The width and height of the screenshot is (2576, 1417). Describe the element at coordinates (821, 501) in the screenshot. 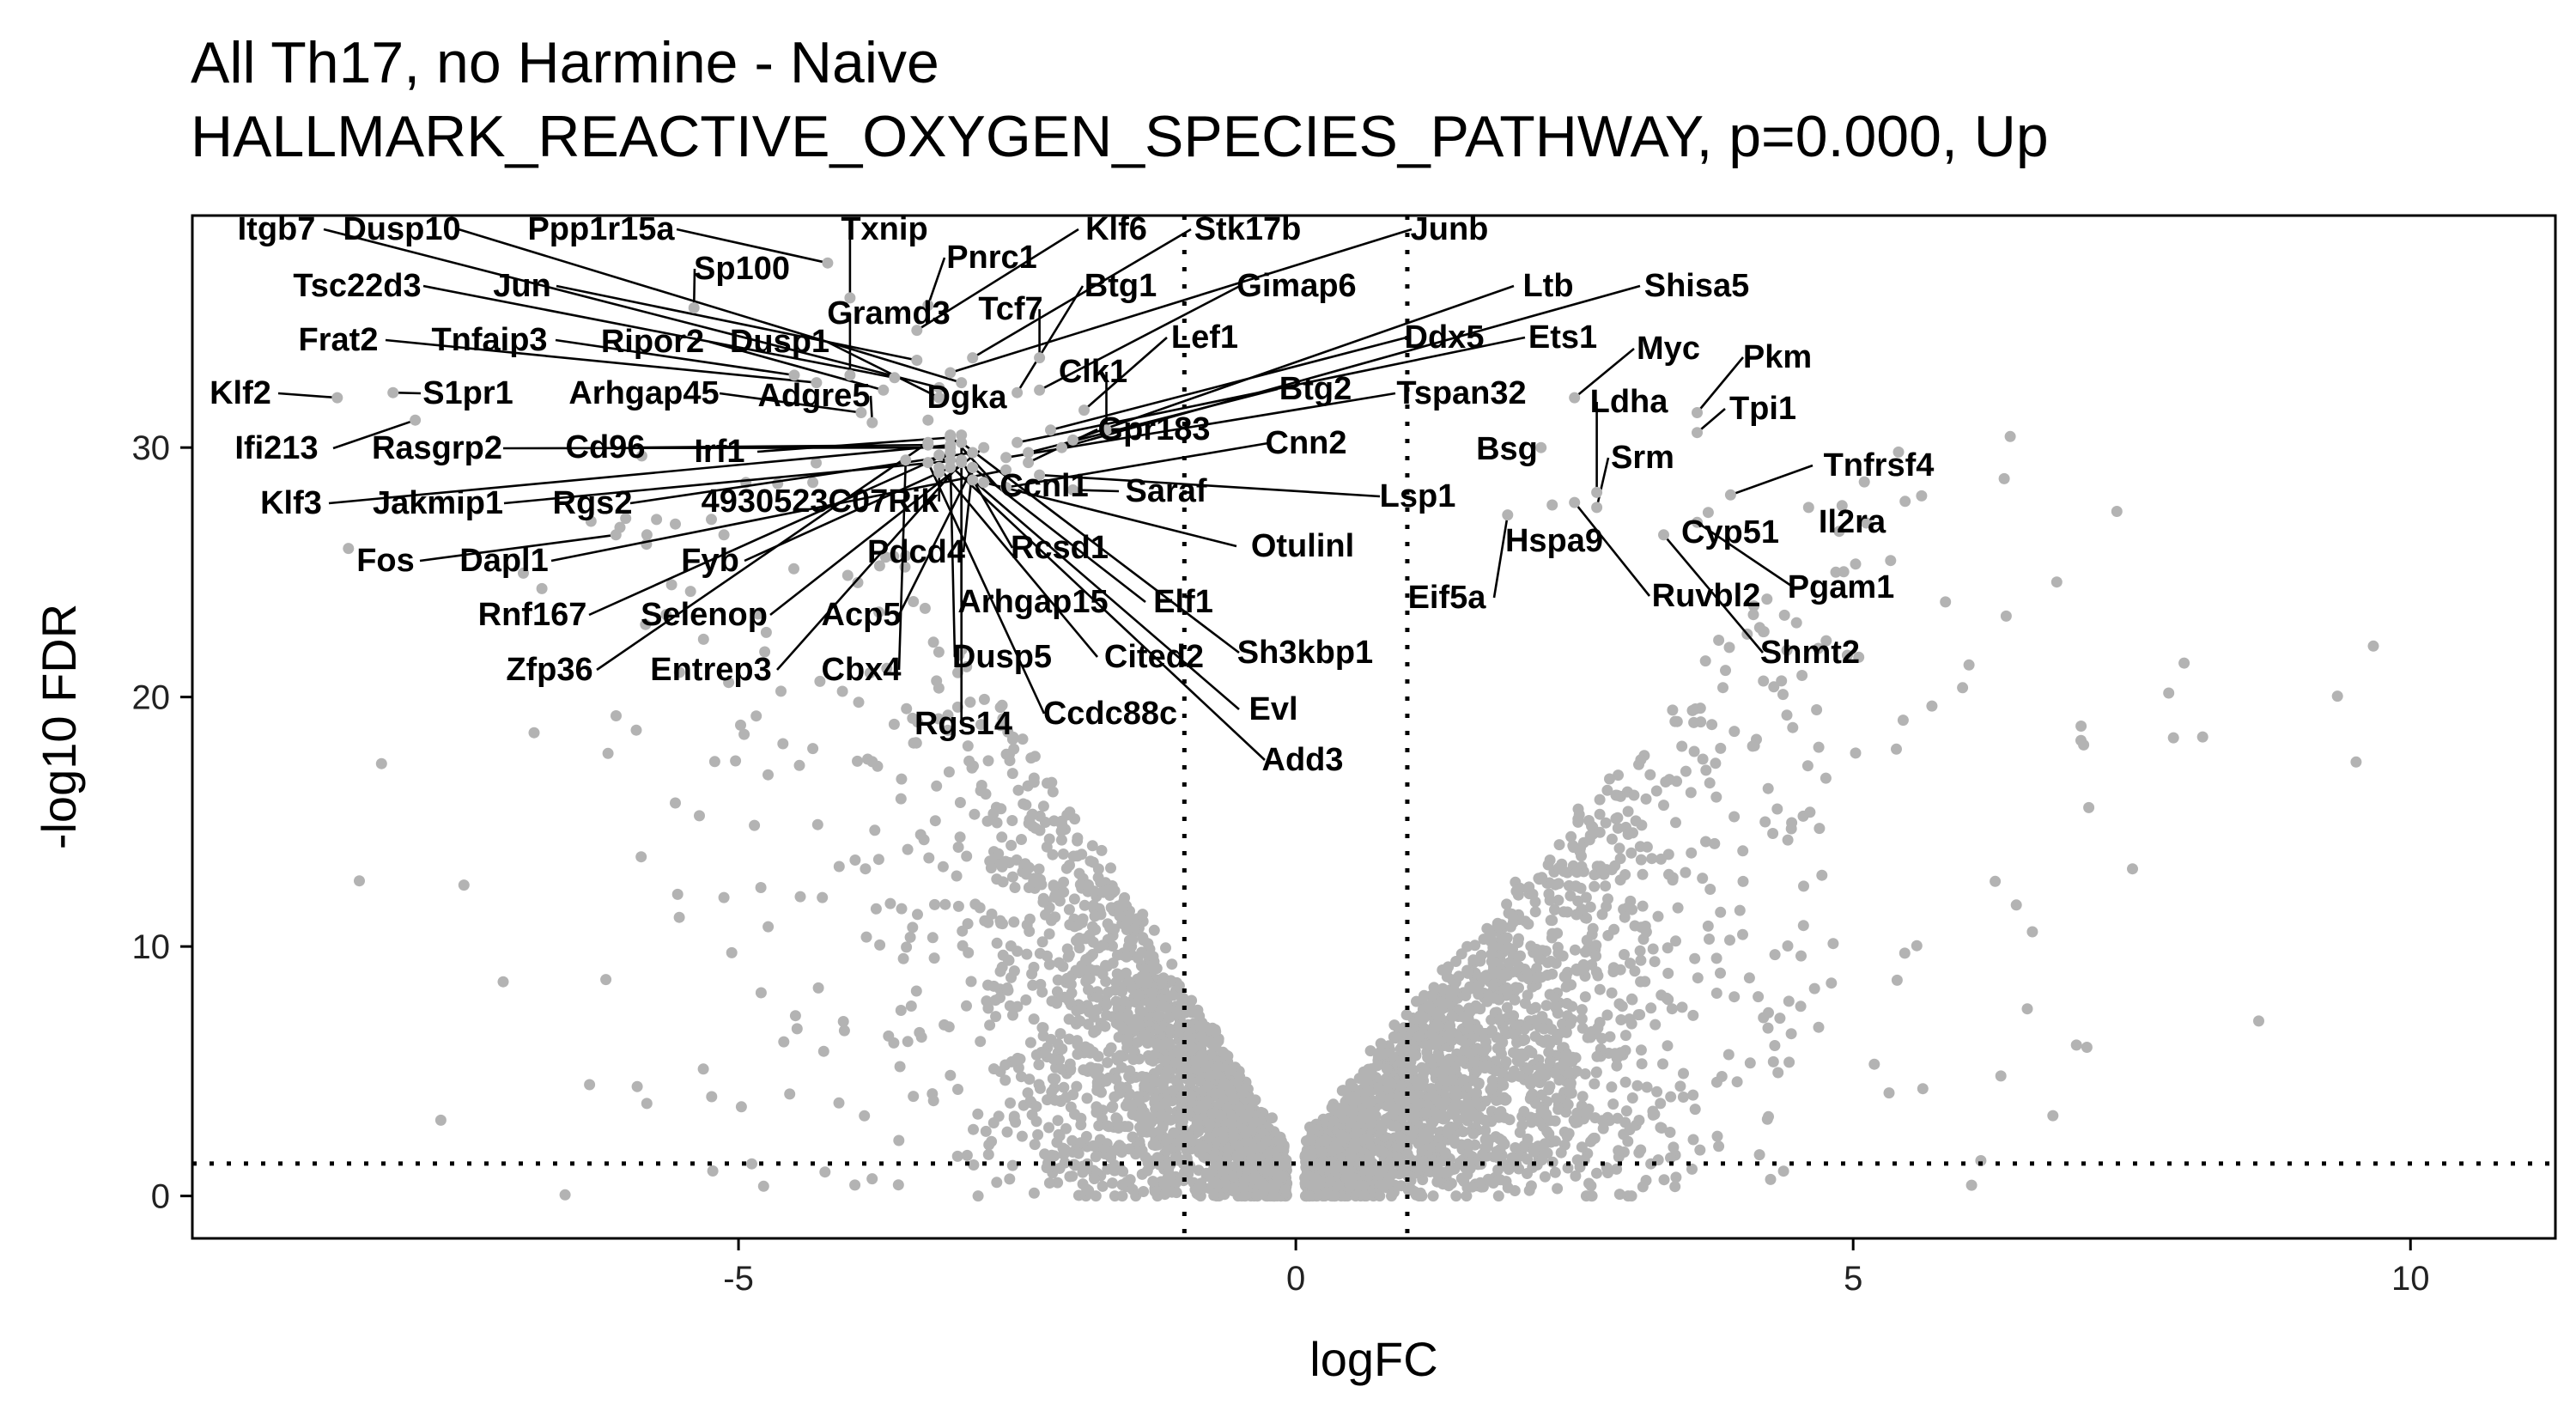

I see `gene-label: 4930523C07Rik` at that location.